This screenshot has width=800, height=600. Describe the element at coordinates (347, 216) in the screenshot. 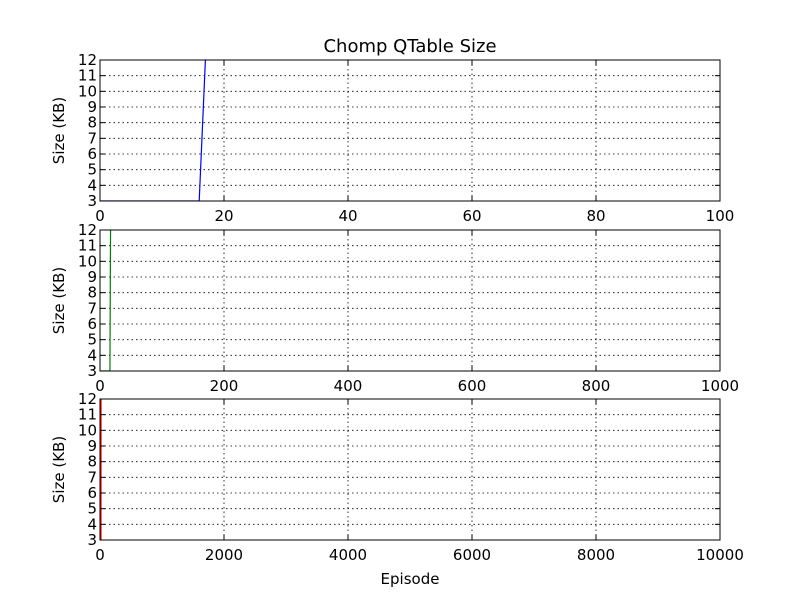

I see `x-tick-label: 40` at that location.